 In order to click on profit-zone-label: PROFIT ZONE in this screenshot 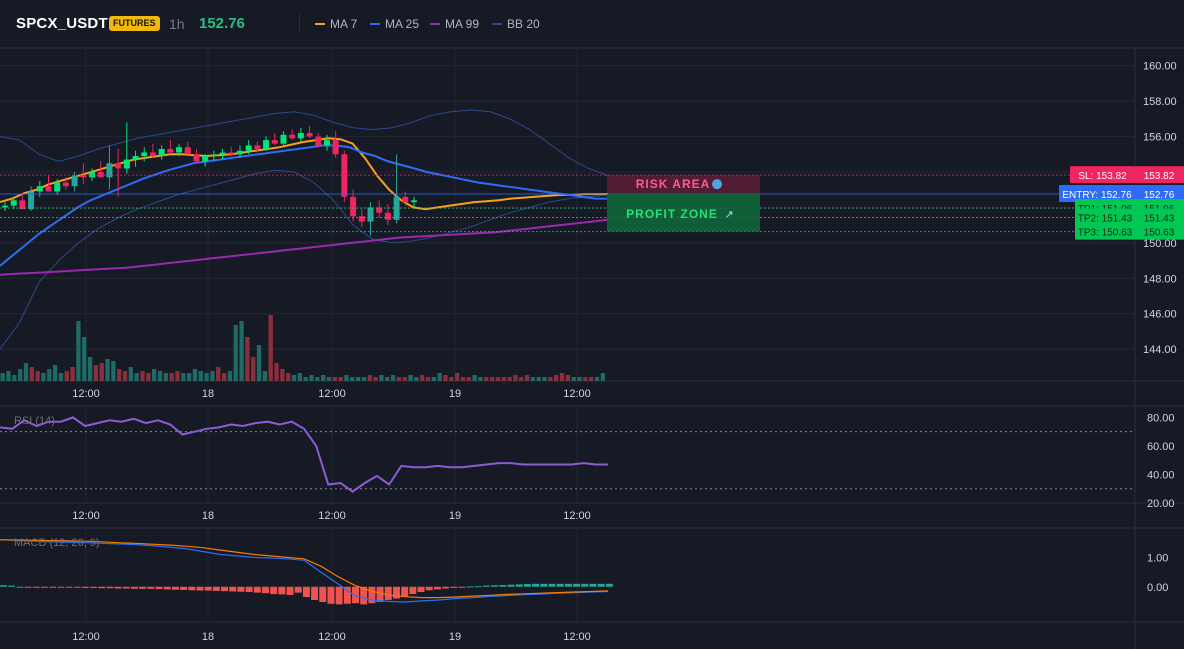, I will do `click(672, 214)`.